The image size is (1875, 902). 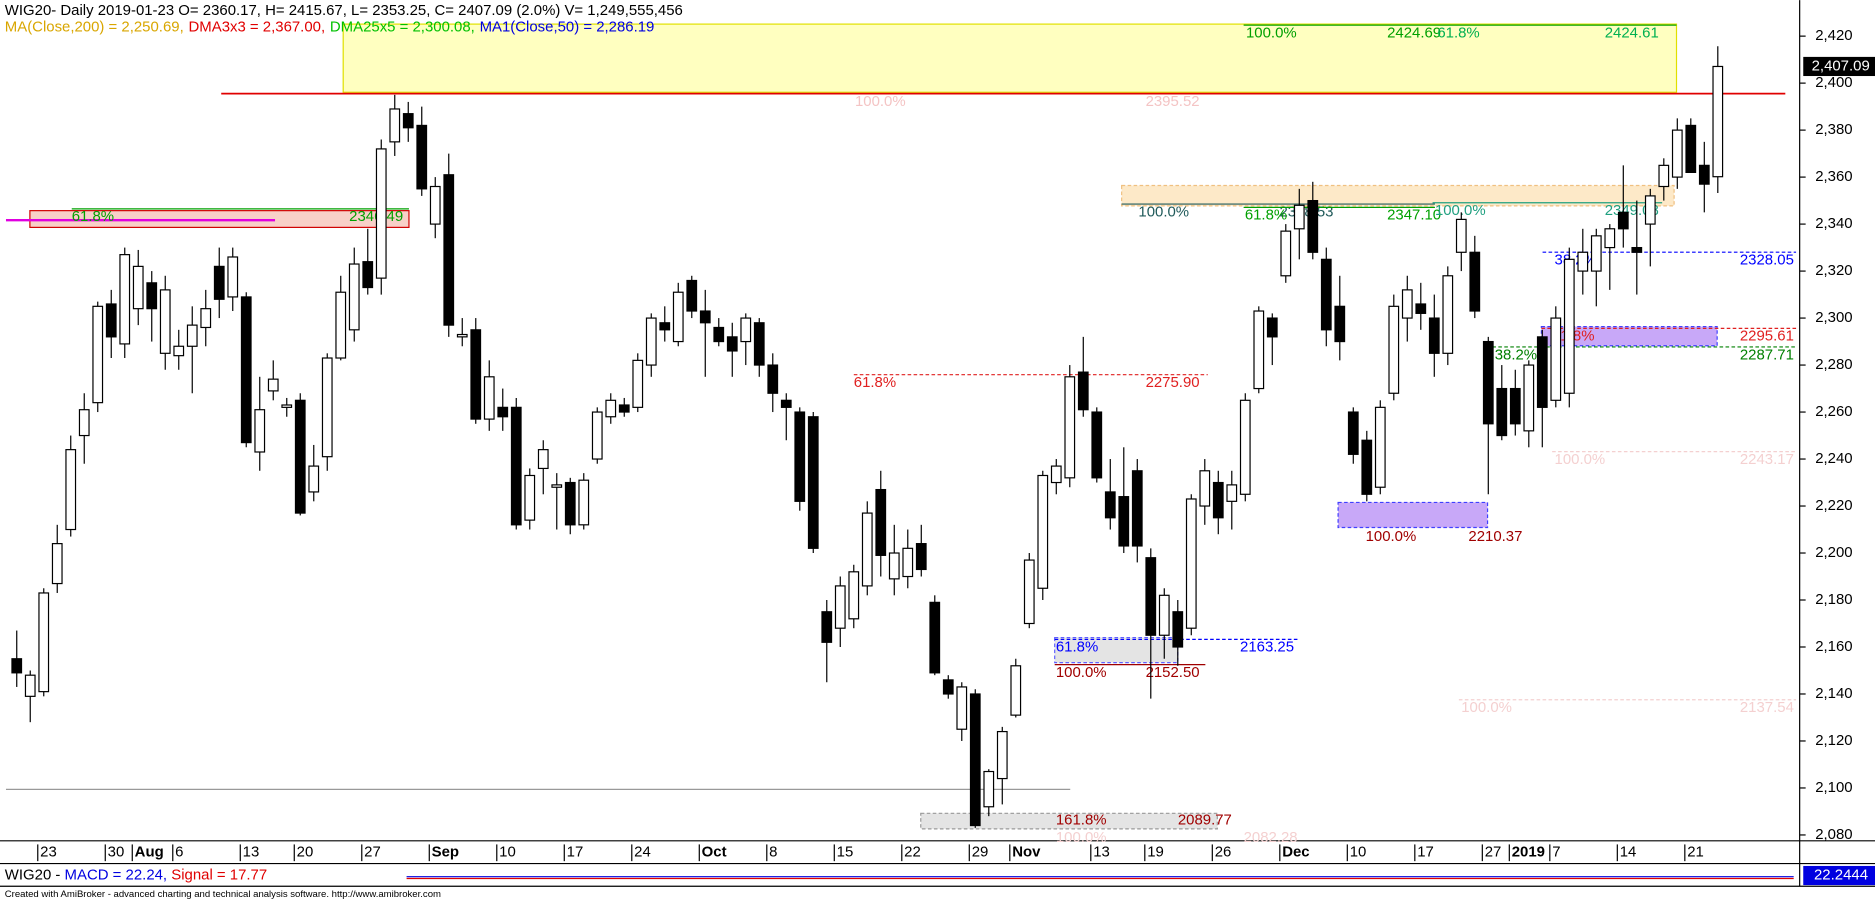 What do you see at coordinates (1516, 354) in the screenshot?
I see `fib-pct: 38.2%` at bounding box center [1516, 354].